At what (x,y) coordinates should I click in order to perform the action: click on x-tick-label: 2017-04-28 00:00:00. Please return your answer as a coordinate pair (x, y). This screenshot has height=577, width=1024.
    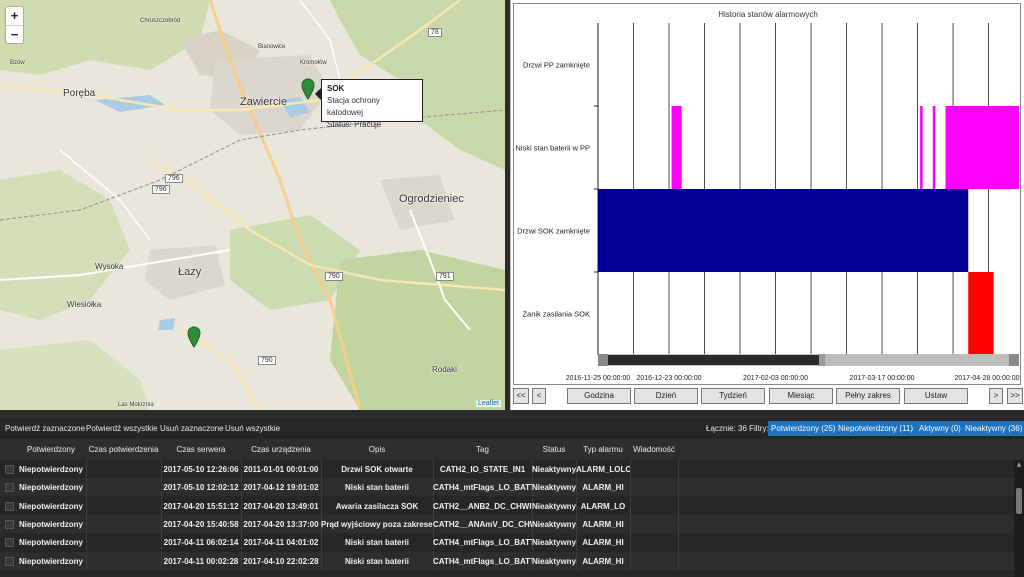
    Looking at the image, I should click on (987, 378).